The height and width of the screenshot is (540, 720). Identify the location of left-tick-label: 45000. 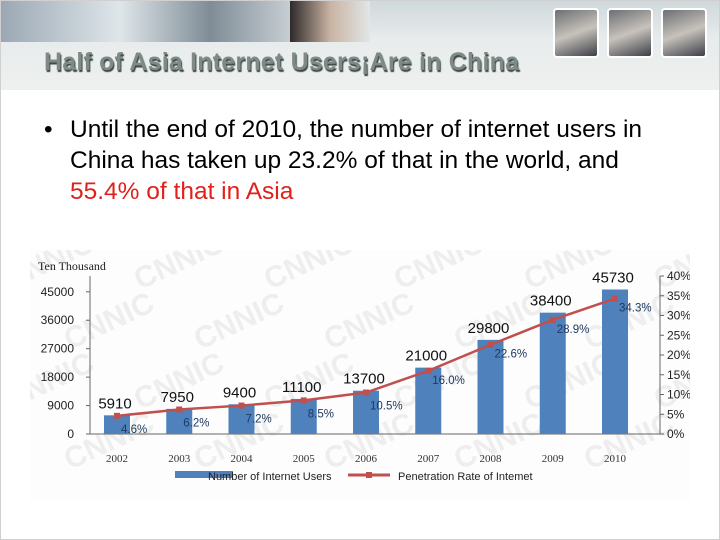
(58, 292).